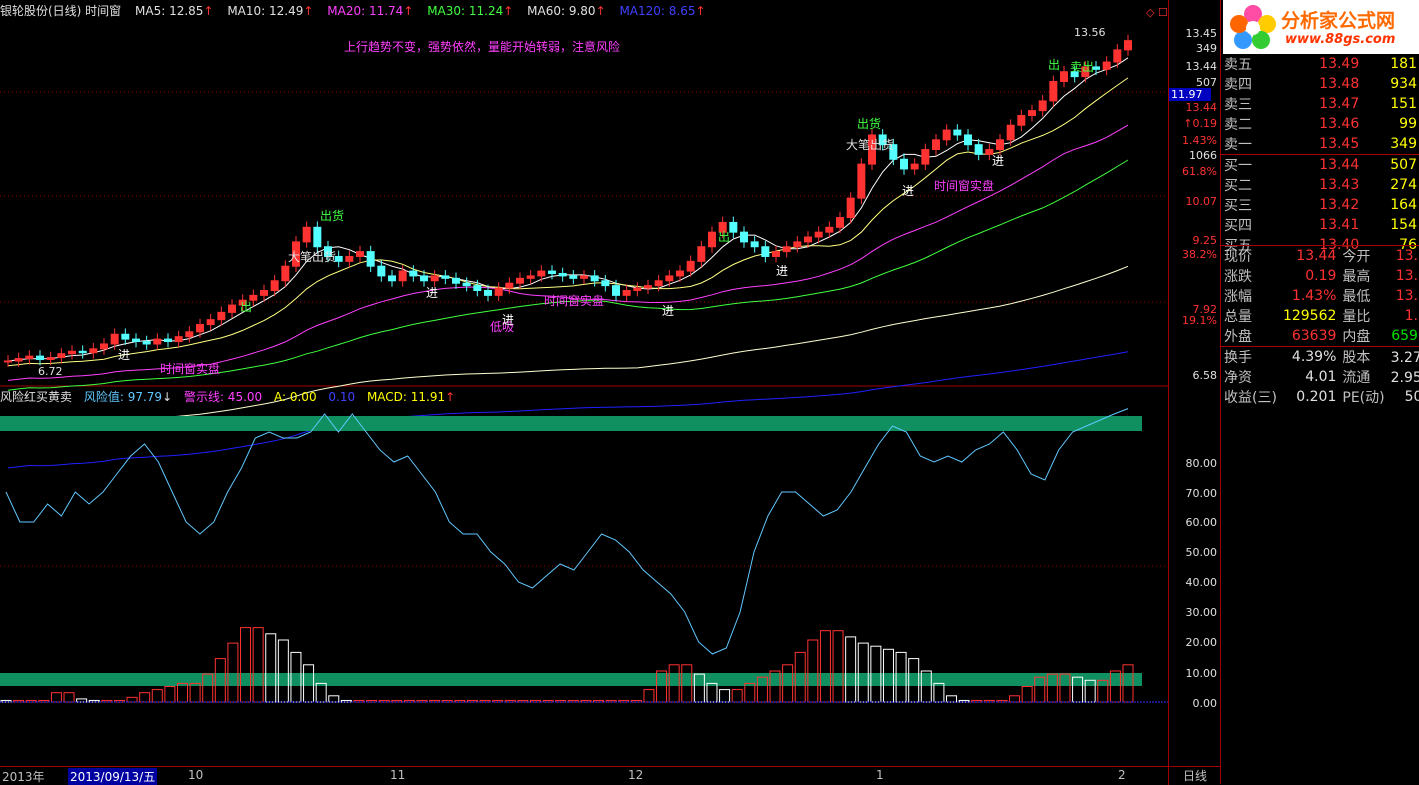 The height and width of the screenshot is (785, 1419). I want to click on ask-label: 卖二, so click(1238, 125).